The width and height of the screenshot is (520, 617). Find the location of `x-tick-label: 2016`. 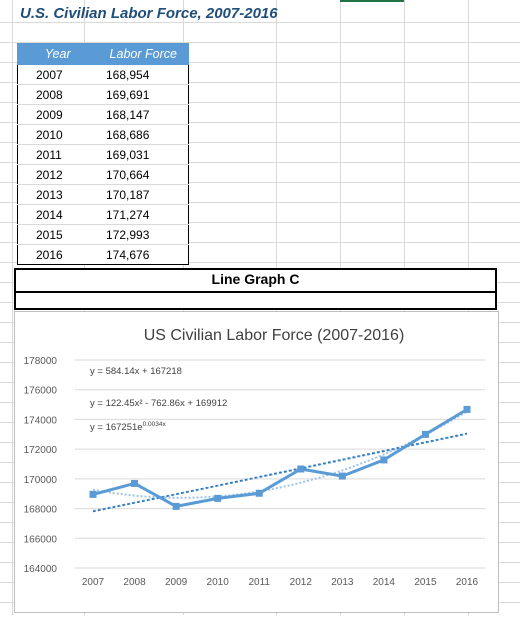

x-tick-label: 2016 is located at coordinates (467, 582).